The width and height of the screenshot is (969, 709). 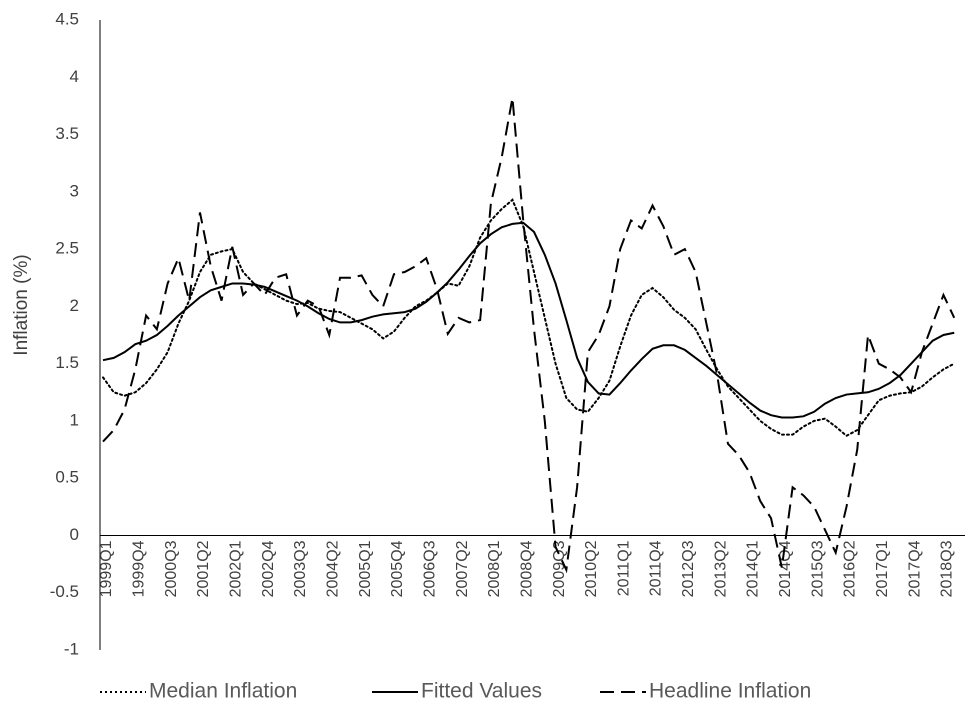 What do you see at coordinates (730, 691) in the screenshot?
I see `legend-label: Headline Inflation` at bounding box center [730, 691].